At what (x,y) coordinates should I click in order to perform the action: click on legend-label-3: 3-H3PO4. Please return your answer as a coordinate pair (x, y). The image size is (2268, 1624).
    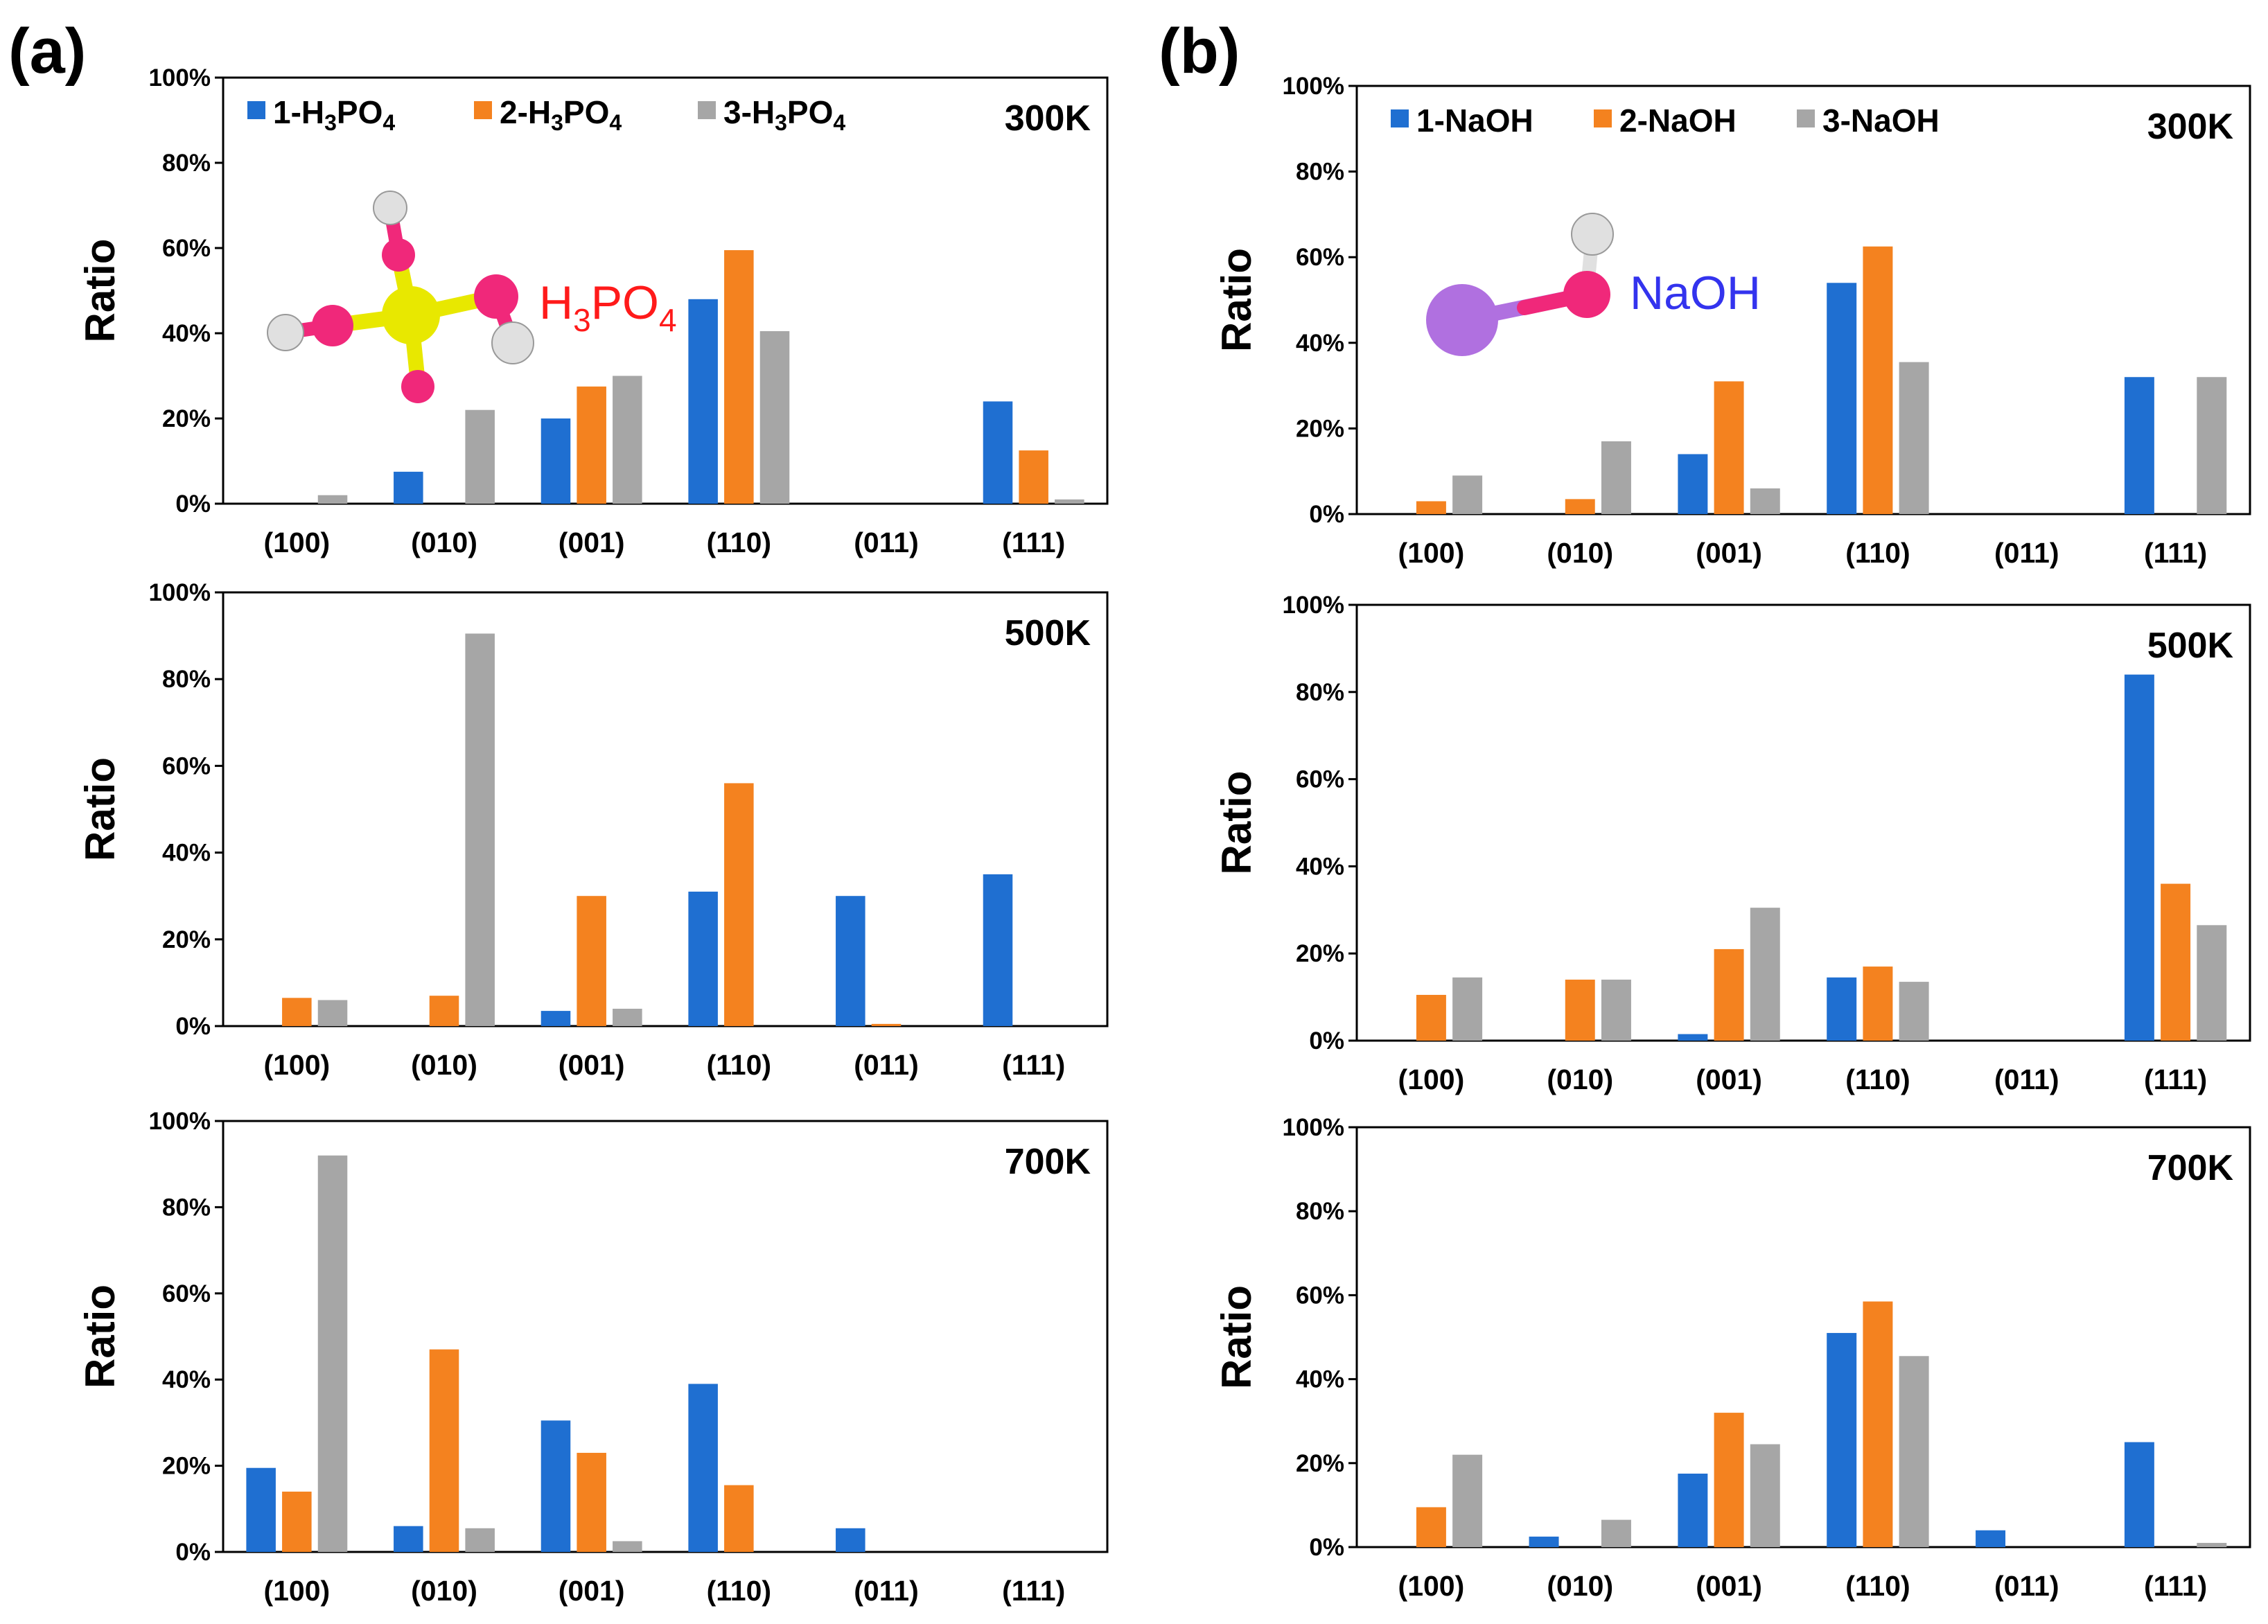
    Looking at the image, I should click on (784, 114).